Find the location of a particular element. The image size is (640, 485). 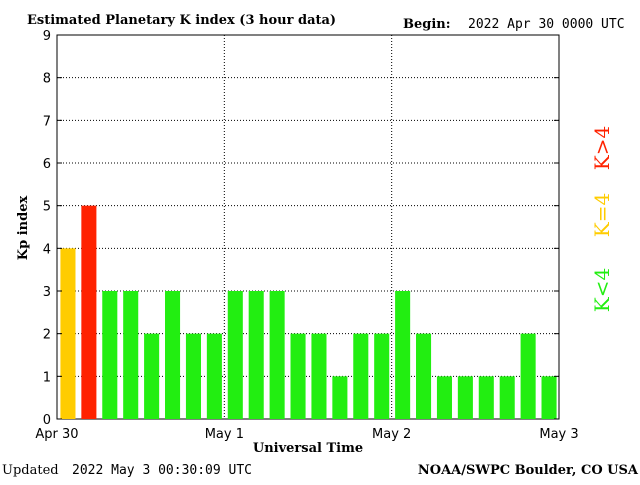

y-tick-label: 3 is located at coordinates (47, 292).